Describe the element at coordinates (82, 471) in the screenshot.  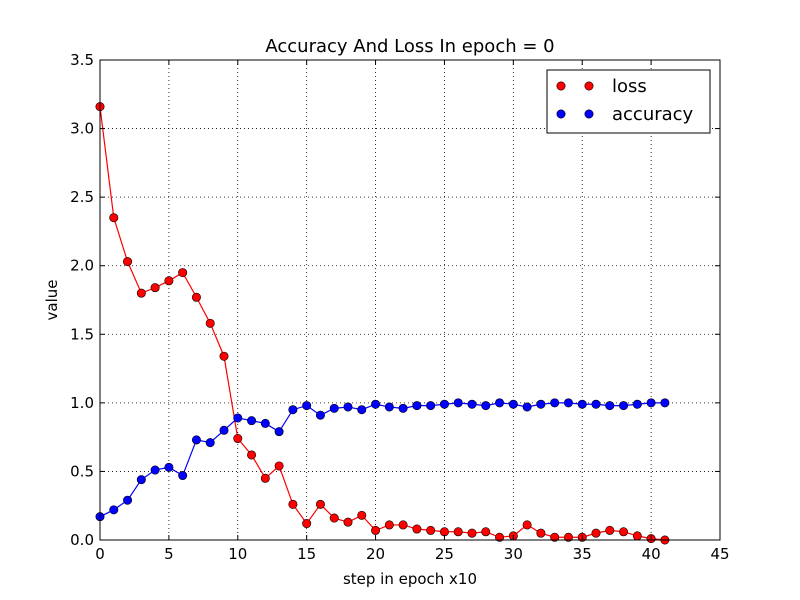
I see `y-tick-label: 0.5` at that location.